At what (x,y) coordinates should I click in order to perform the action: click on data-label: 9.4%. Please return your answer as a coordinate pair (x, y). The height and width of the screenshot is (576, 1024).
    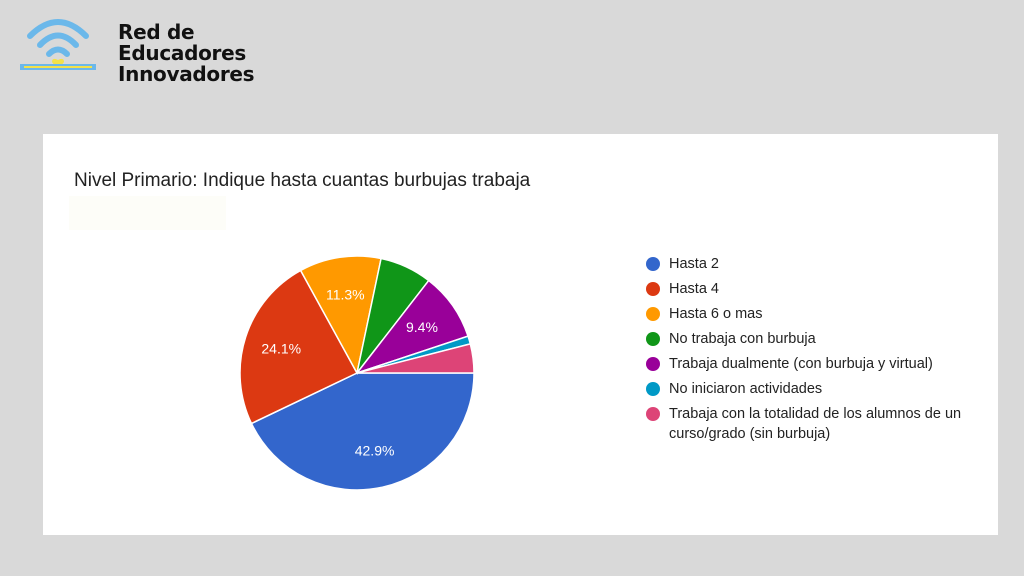
    Looking at the image, I should click on (422, 327).